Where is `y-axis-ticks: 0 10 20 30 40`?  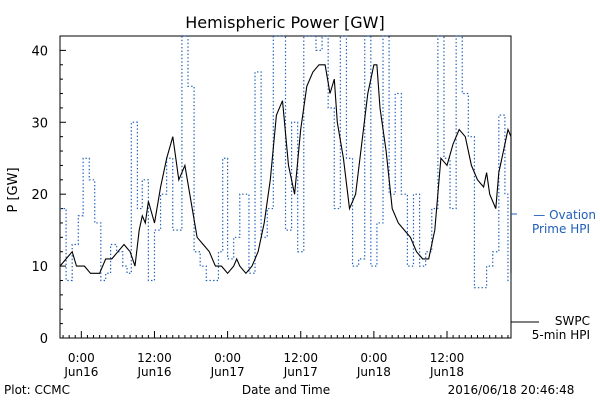
y-axis-ticks: 0 10 20 30 40 is located at coordinates (48, 191).